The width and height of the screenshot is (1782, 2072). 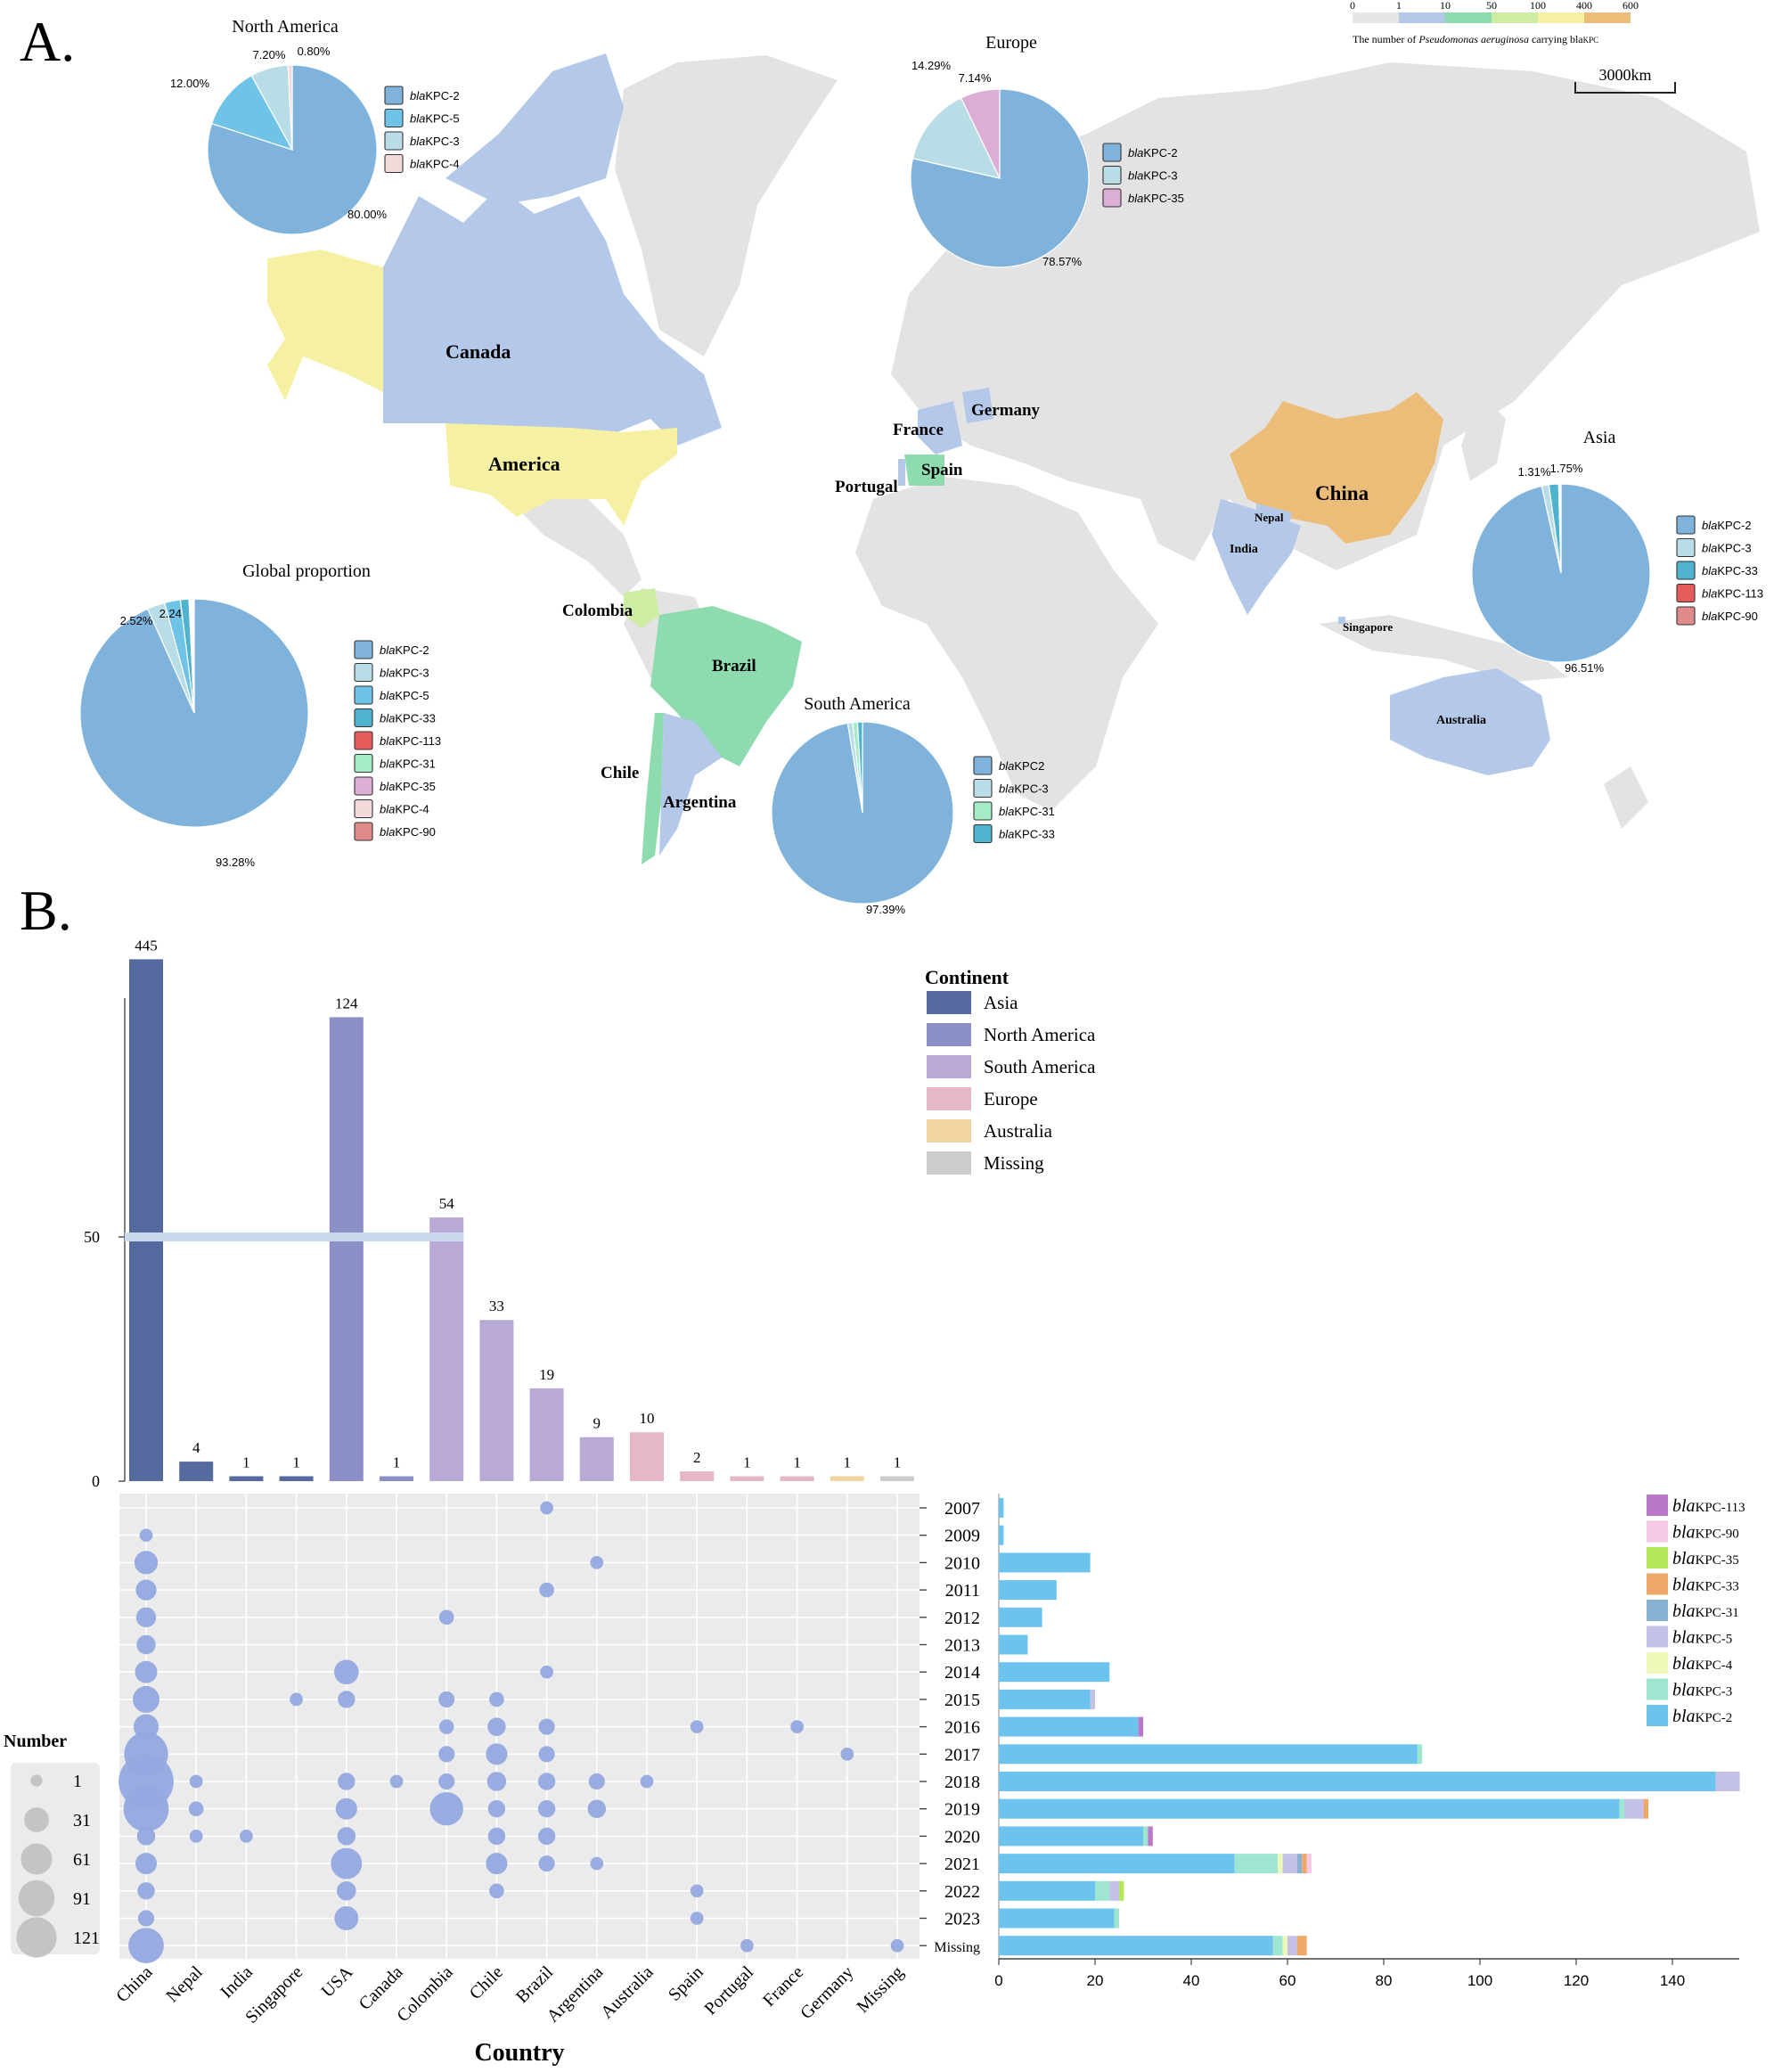 What do you see at coordinates (962, 1563) in the screenshot?
I see `year-label-2010: 2010` at bounding box center [962, 1563].